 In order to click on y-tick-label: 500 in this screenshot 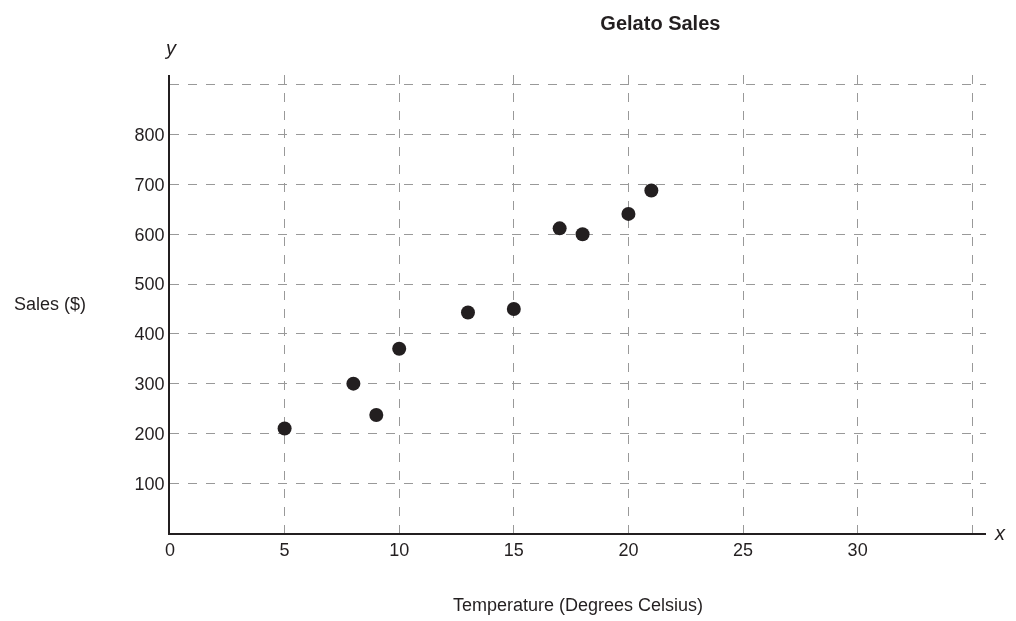, I will do `click(149, 284)`.